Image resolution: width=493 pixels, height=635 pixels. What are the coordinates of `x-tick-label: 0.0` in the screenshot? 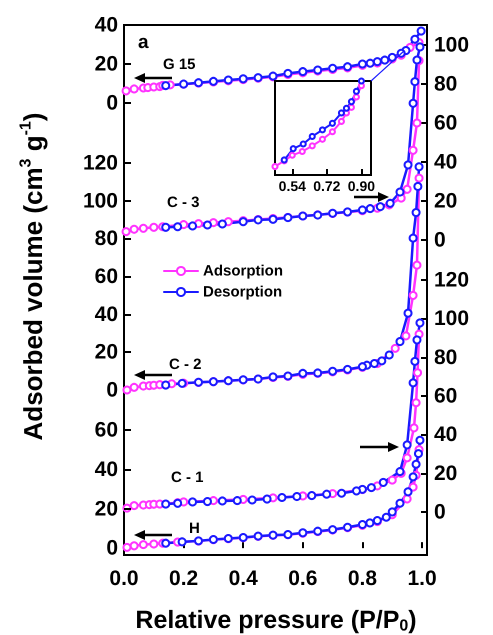 It's located at (124, 578).